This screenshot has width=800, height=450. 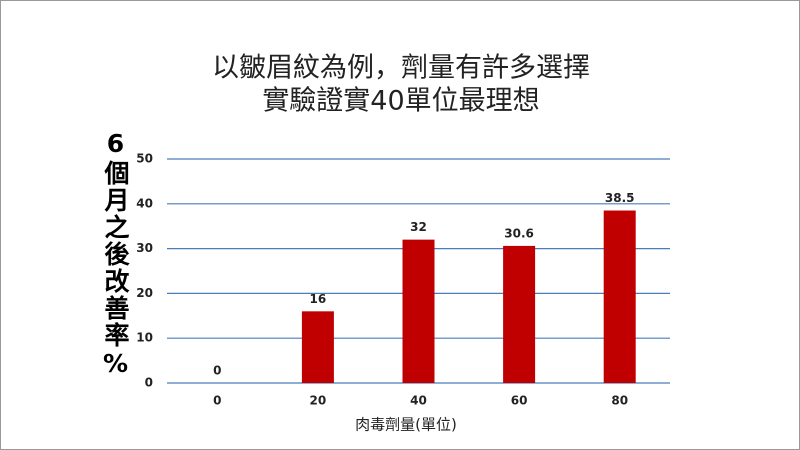 I want to click on x-axis-label: 肉毒劑量(單位), so click(x=406, y=425).